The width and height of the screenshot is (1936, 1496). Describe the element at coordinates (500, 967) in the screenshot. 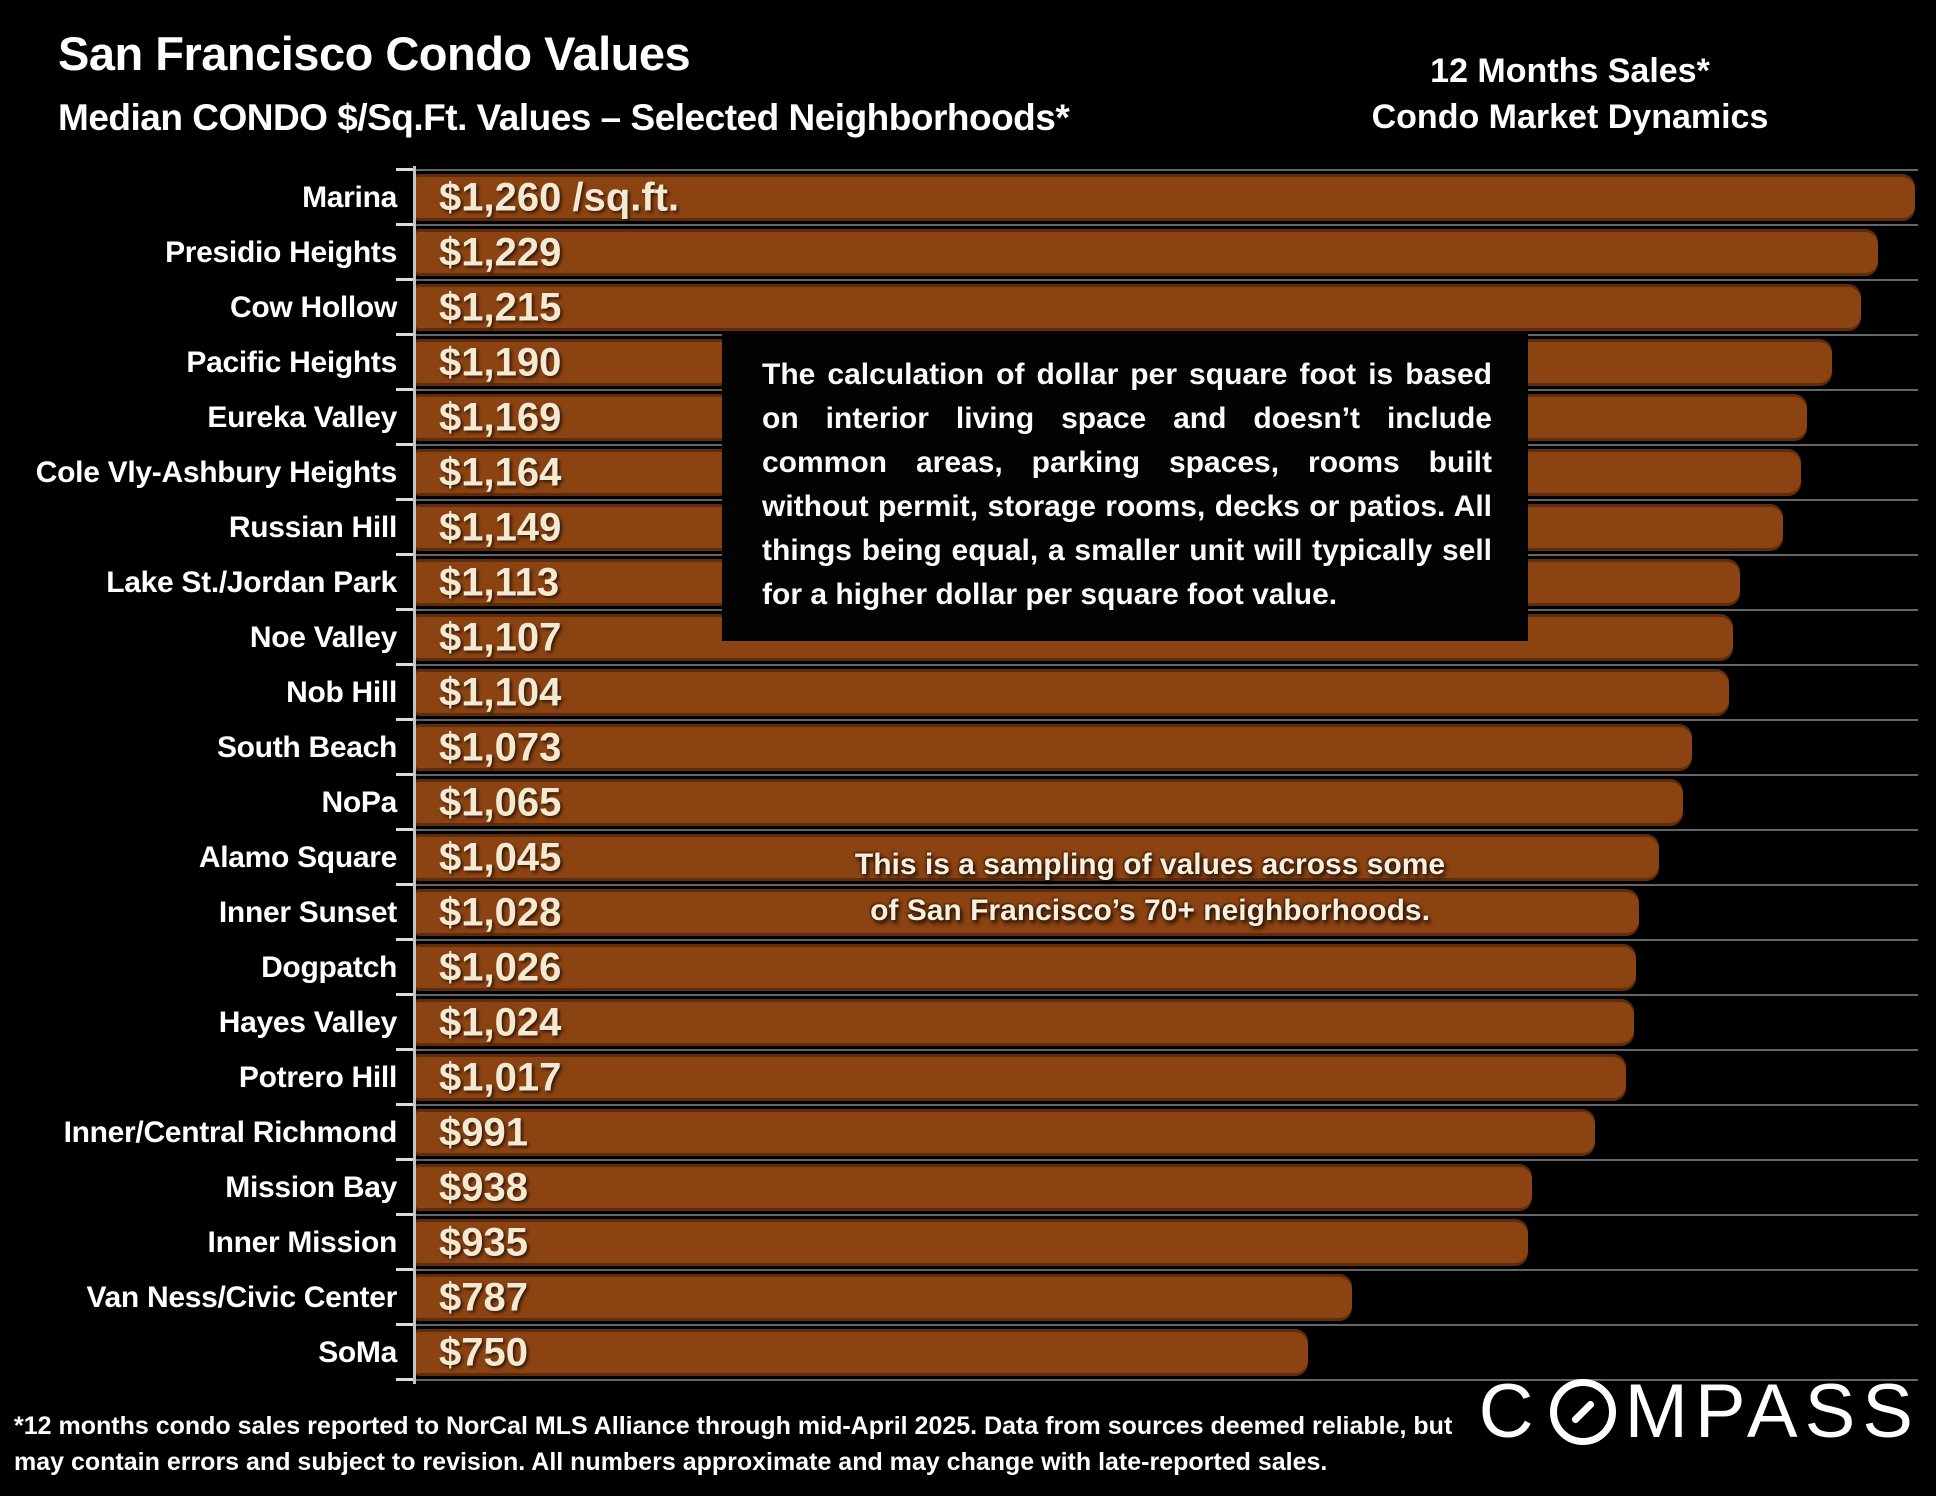

I see `bar-value: $1,026` at that location.